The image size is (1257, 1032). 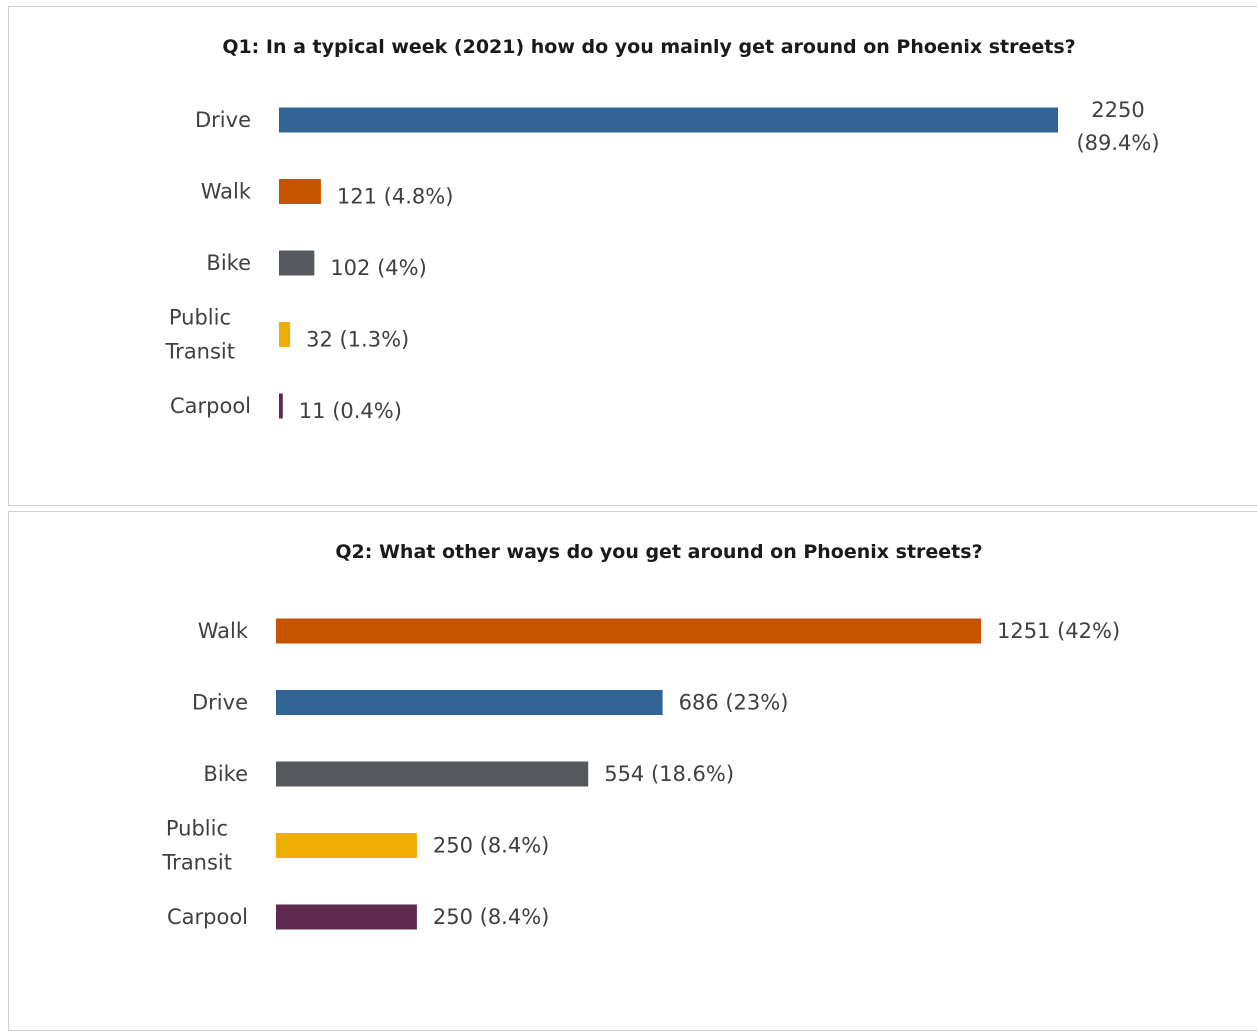 I want to click on value-label-walk: 121 (4.8%), so click(x=395, y=197).